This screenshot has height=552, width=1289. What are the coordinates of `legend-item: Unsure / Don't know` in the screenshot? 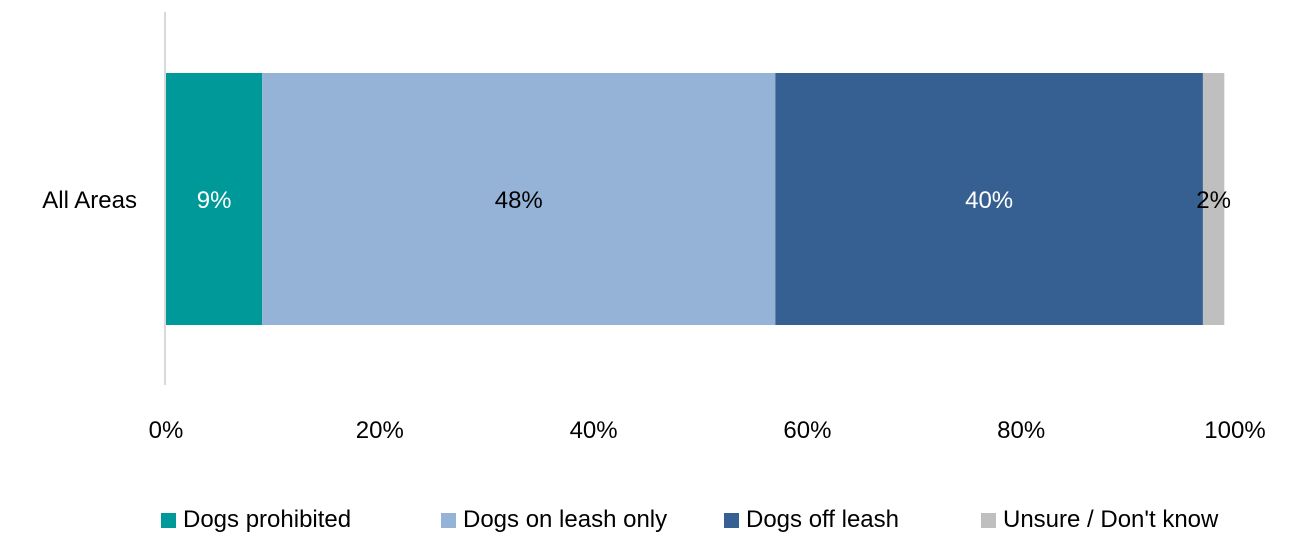 It's located at (1099, 520).